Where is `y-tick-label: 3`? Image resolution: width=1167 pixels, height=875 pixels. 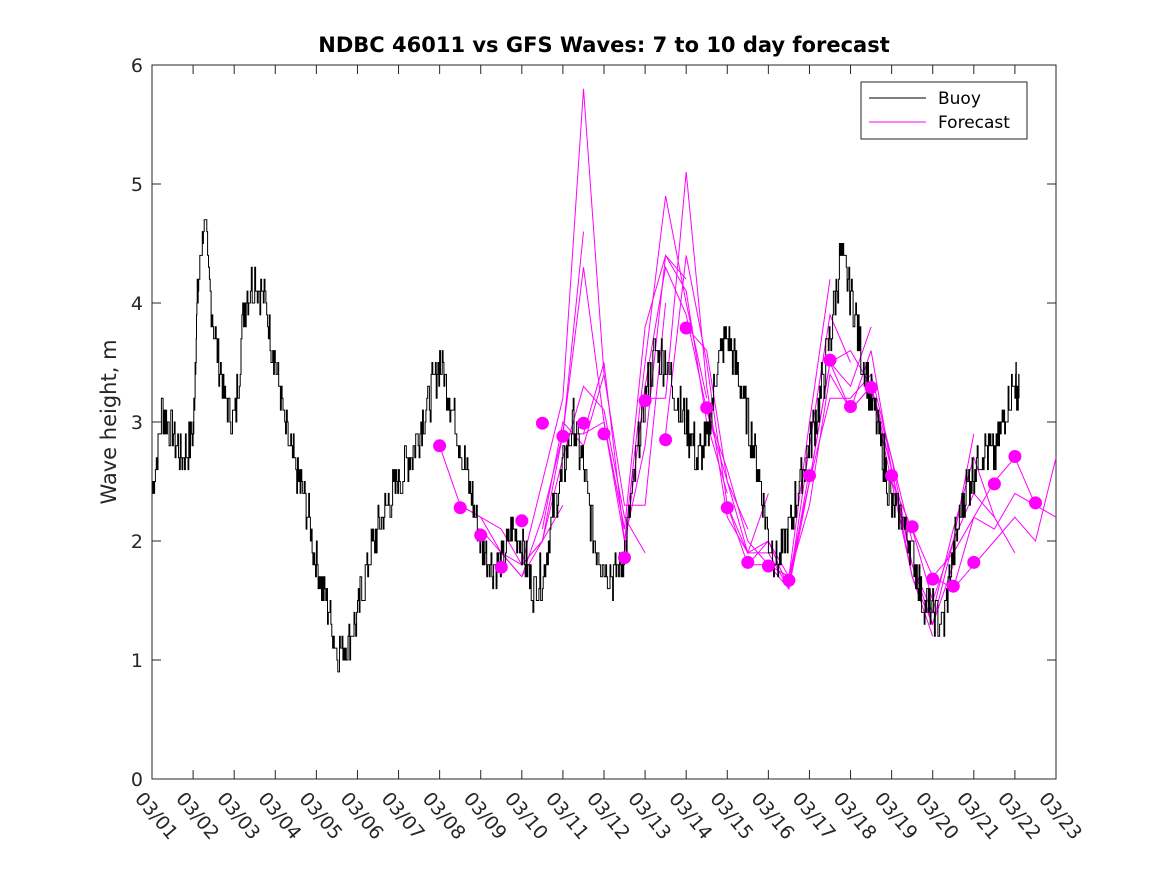 y-tick-label: 3 is located at coordinates (137, 423).